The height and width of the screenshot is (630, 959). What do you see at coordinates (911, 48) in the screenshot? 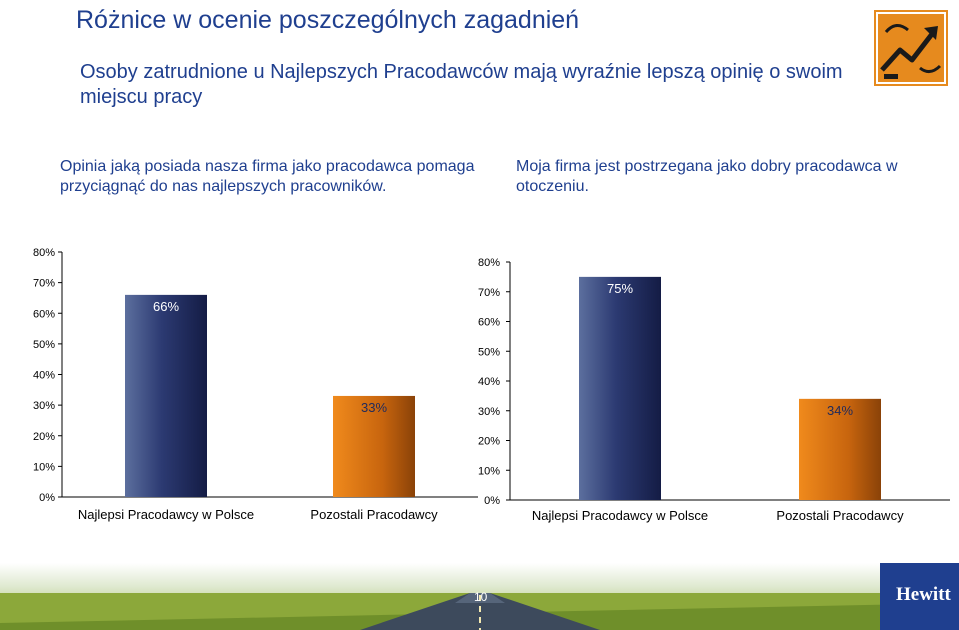
I see `chart-arrow-icon` at bounding box center [911, 48].